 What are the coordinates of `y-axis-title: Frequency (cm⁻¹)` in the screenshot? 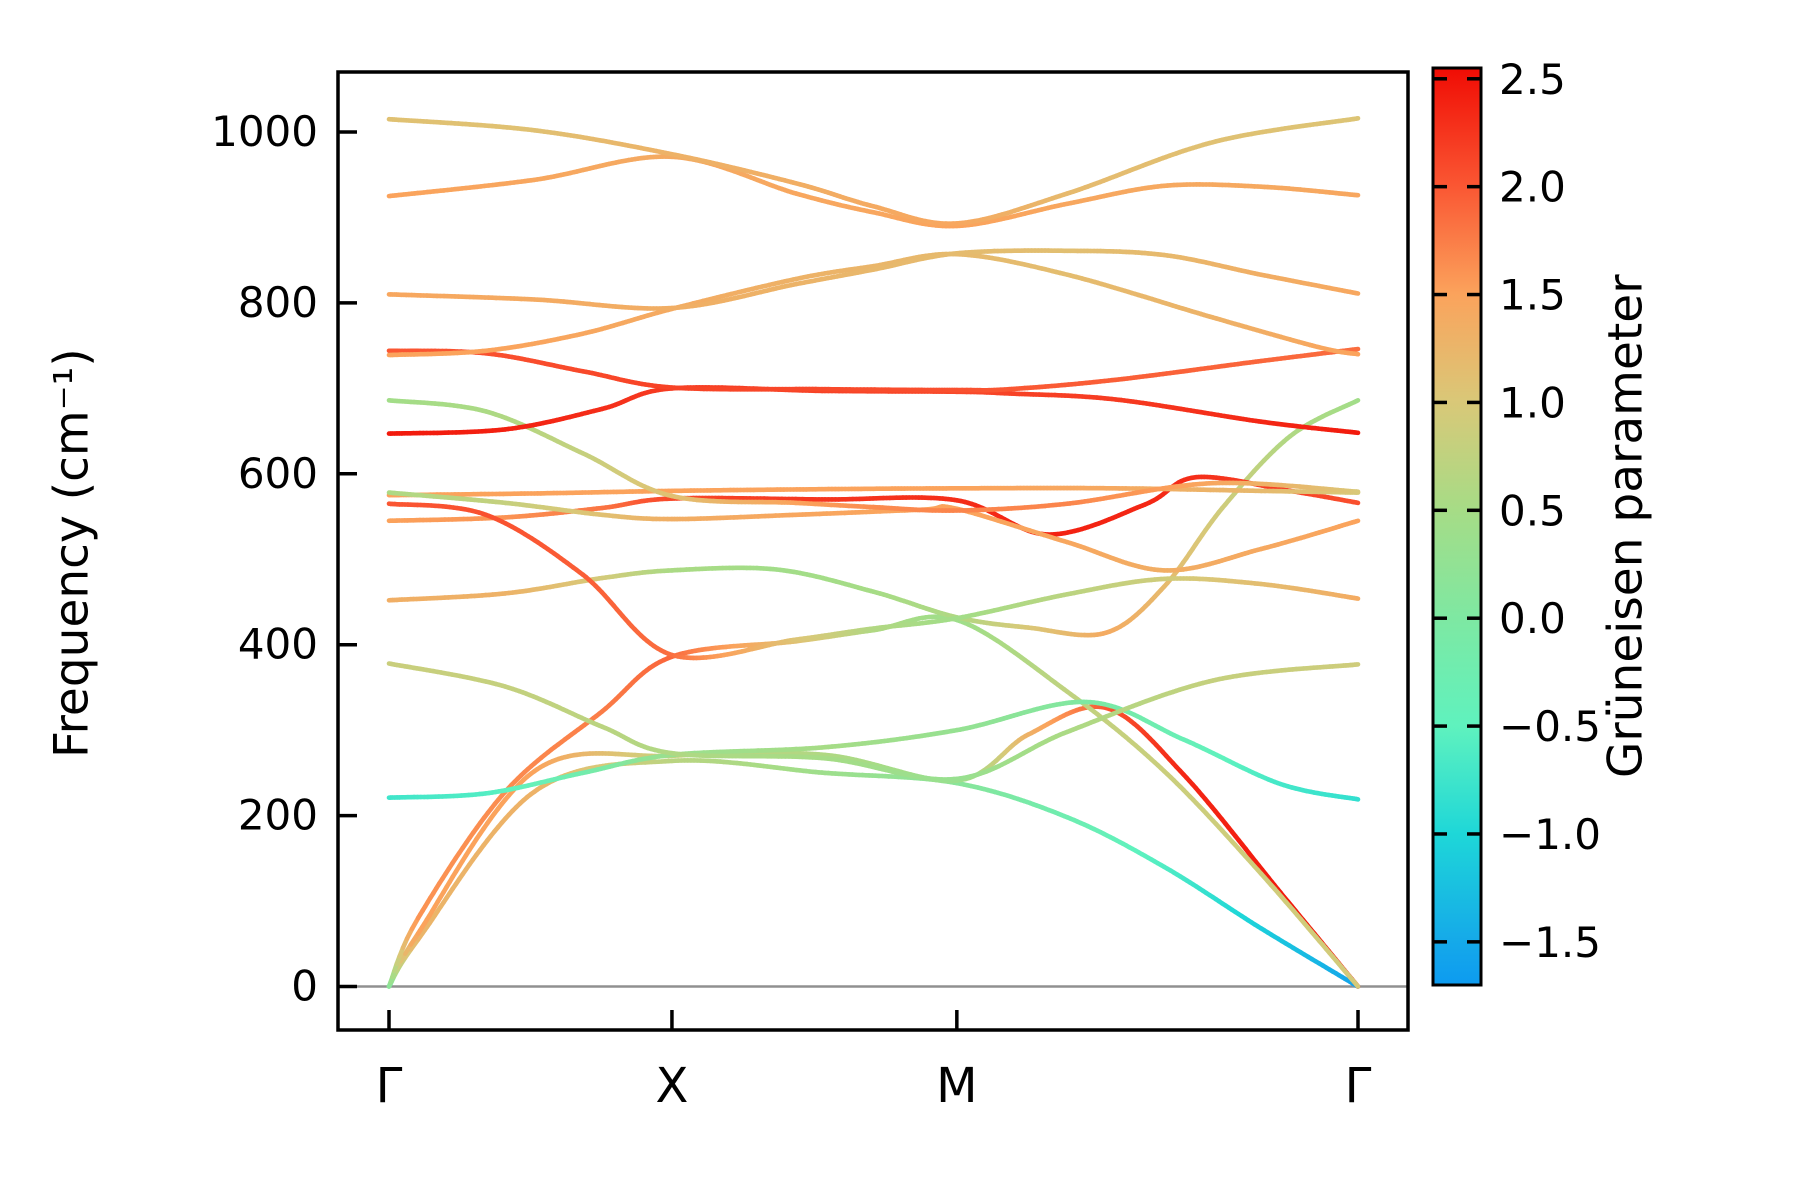 It's located at (72, 553).